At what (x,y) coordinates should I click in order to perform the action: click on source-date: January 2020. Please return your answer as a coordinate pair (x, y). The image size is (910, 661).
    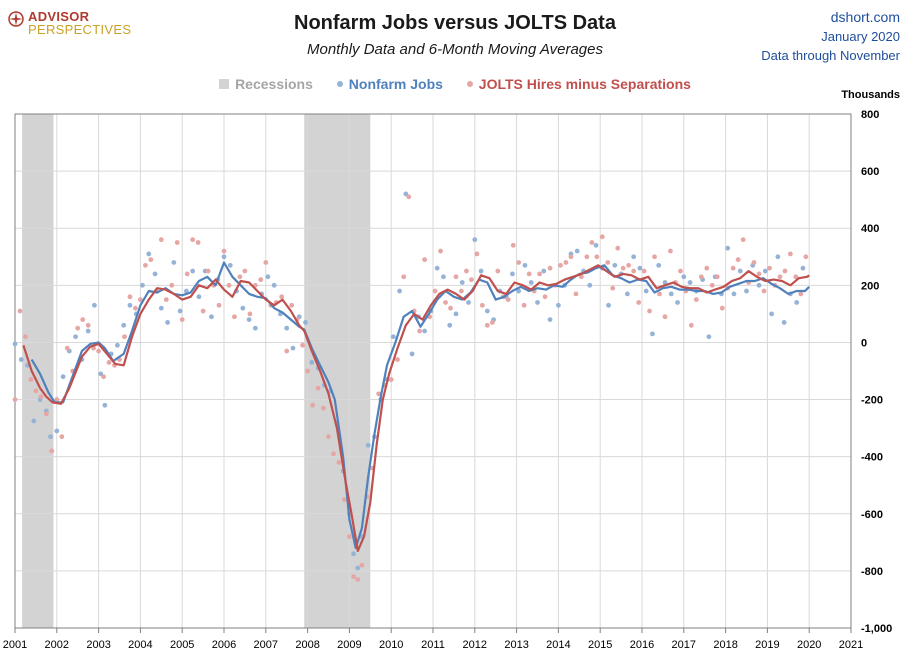
    Looking at the image, I should click on (860, 36).